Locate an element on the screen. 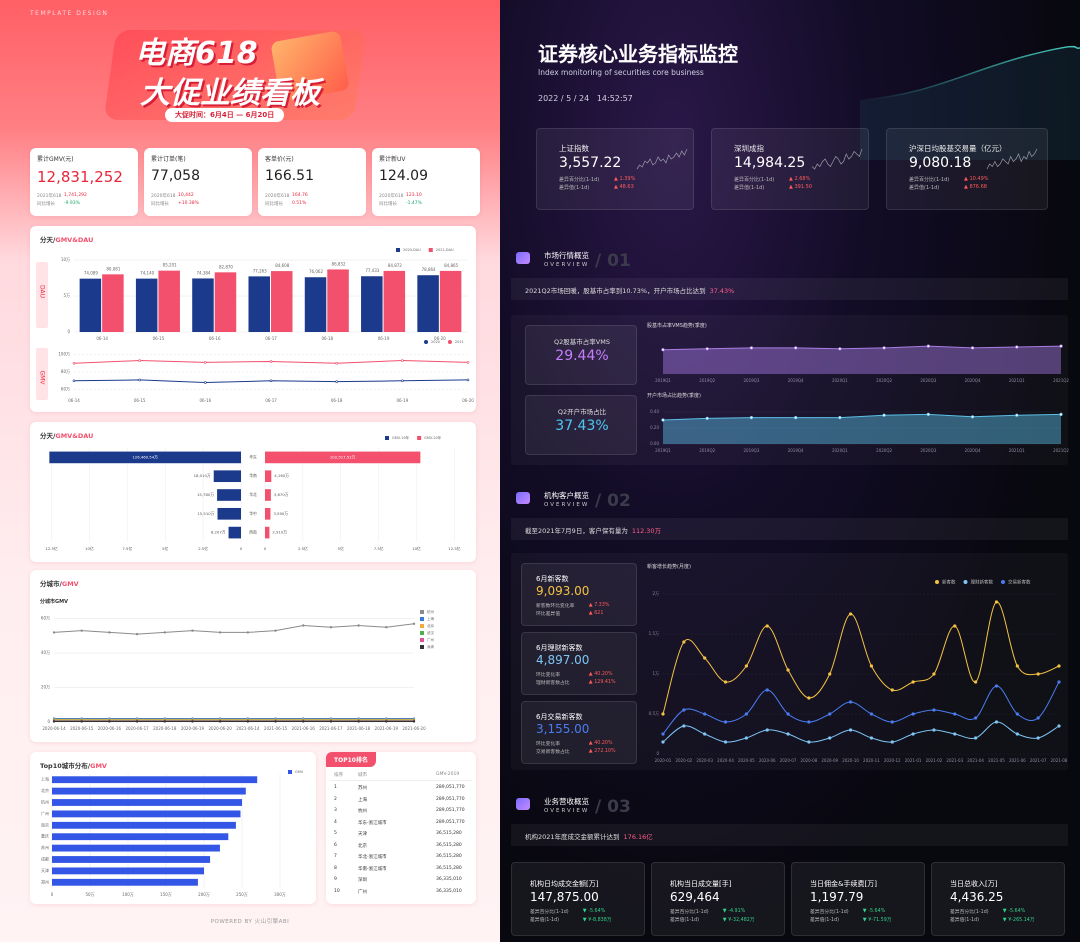 This screenshot has height=942, width=1080. x-tick-label: 06-16 is located at coordinates (215, 338).